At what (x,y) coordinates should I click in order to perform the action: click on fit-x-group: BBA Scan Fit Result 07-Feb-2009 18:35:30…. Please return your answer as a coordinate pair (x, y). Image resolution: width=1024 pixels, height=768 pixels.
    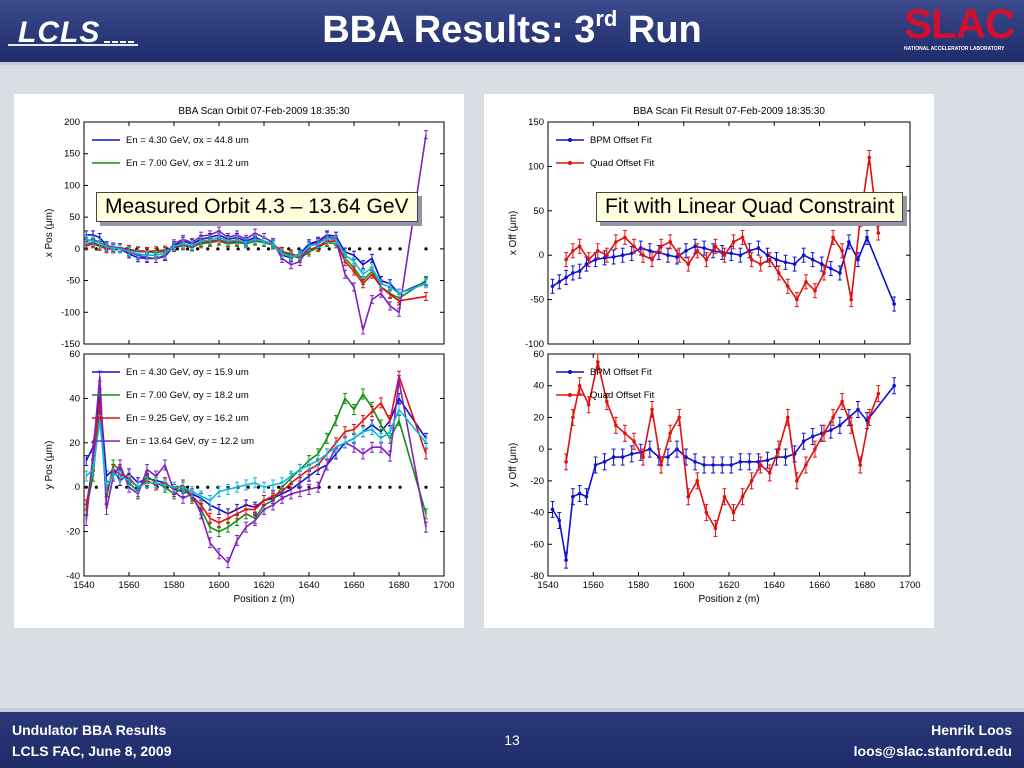
    Looking at the image, I should click on (709, 228).